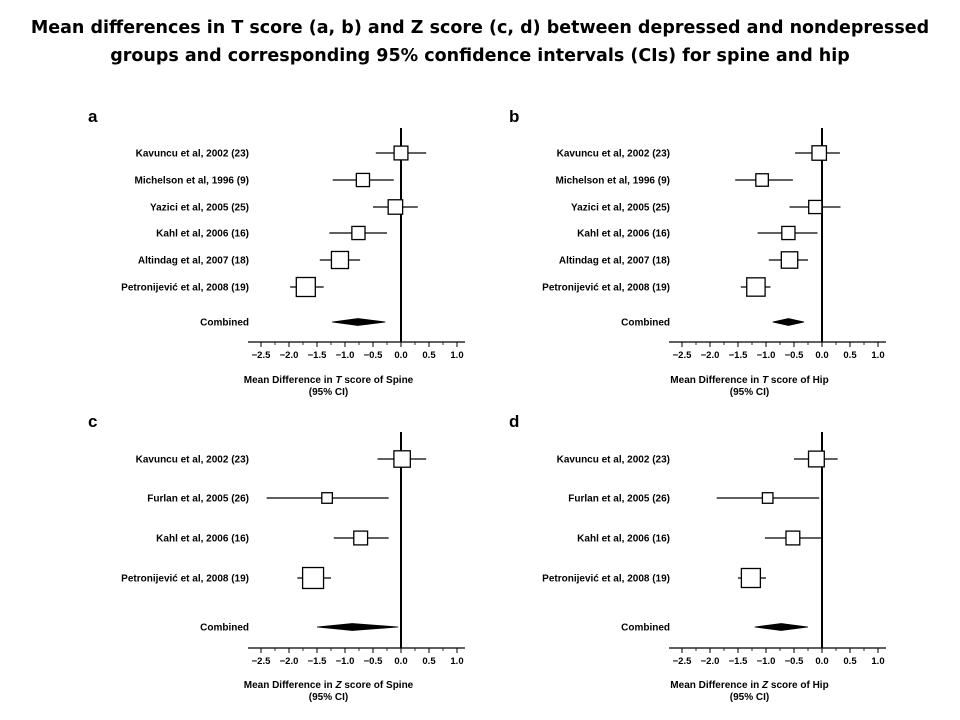 The image size is (960, 720). Describe the element at coordinates (765, 685) in the screenshot. I see `x-axis-title-variable: Z` at that location.